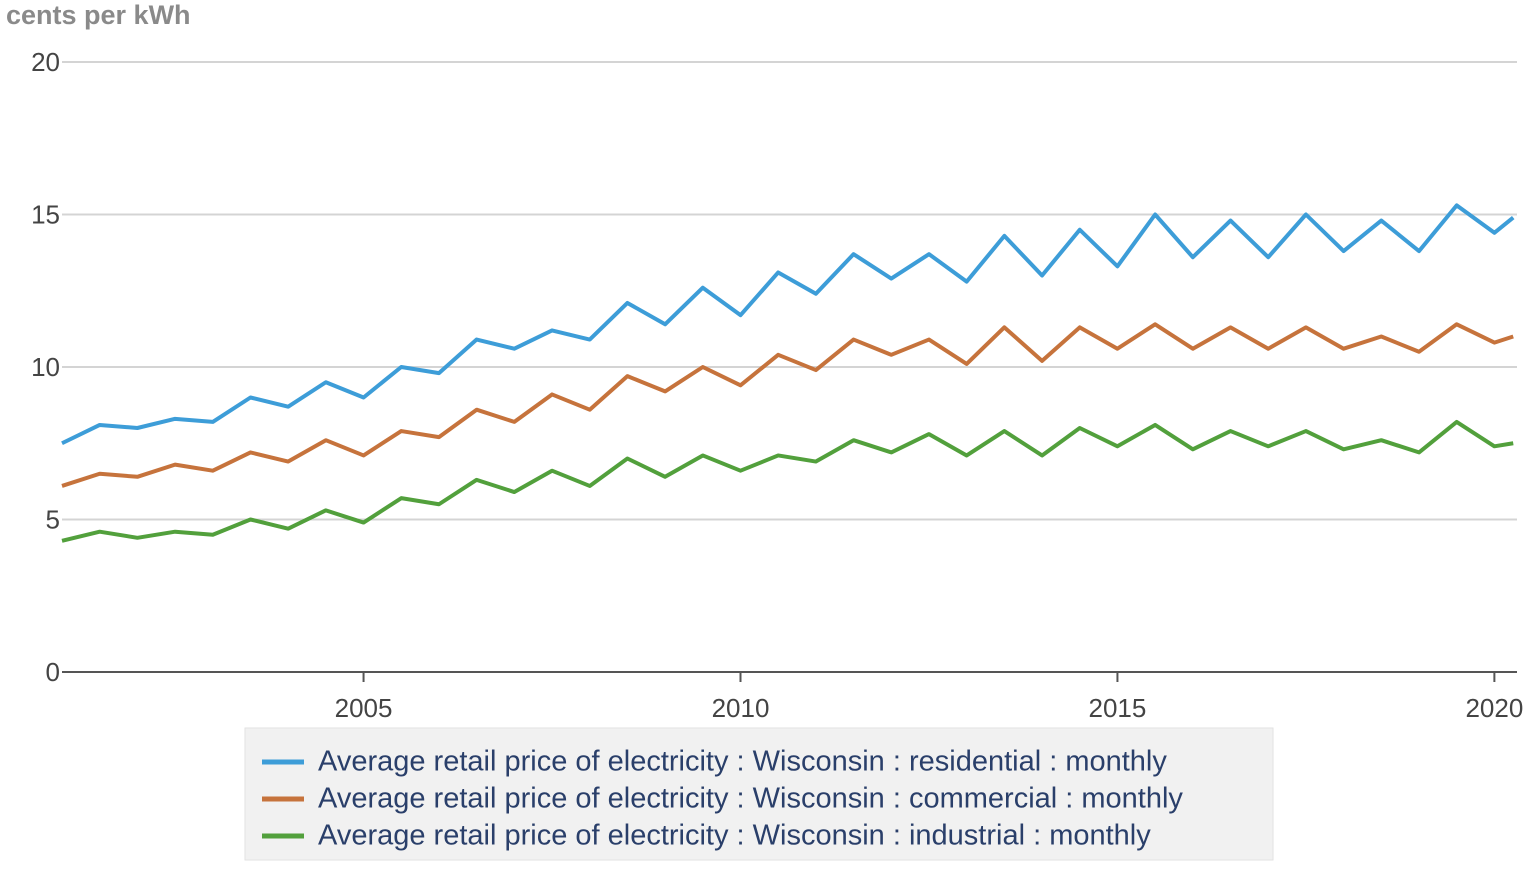 The height and width of the screenshot is (869, 1532). Describe the element at coordinates (98, 15) in the screenshot. I see `axis-unit-title: cents per kWh` at that location.